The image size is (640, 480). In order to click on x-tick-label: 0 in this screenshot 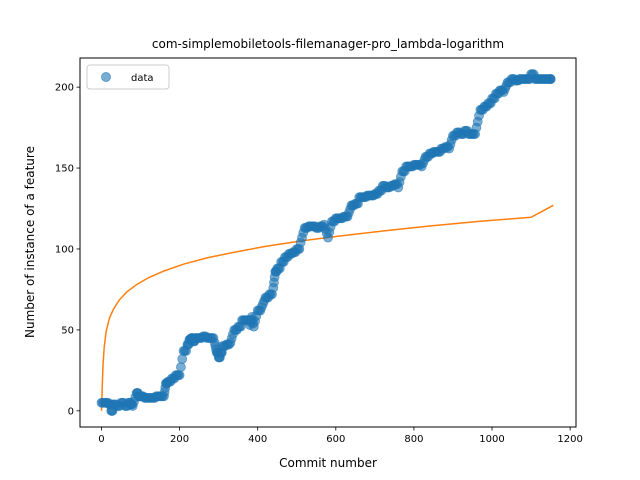, I will do `click(101, 439)`.